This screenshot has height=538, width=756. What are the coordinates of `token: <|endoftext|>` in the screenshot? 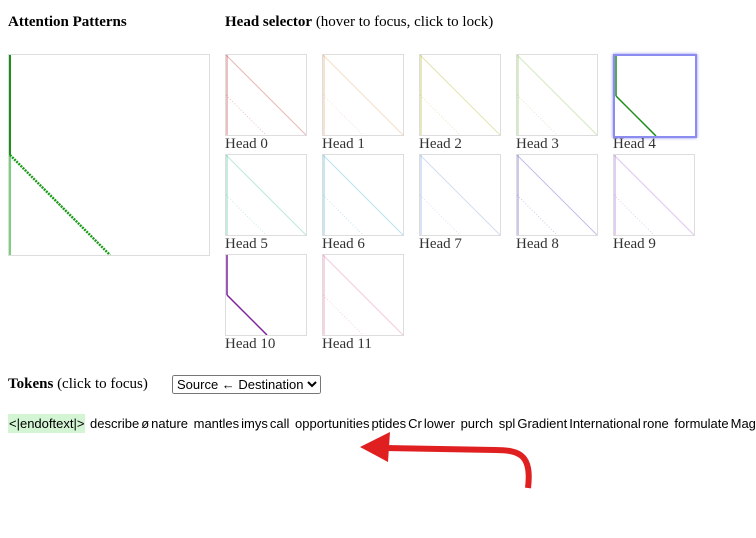 It's located at (47, 423).